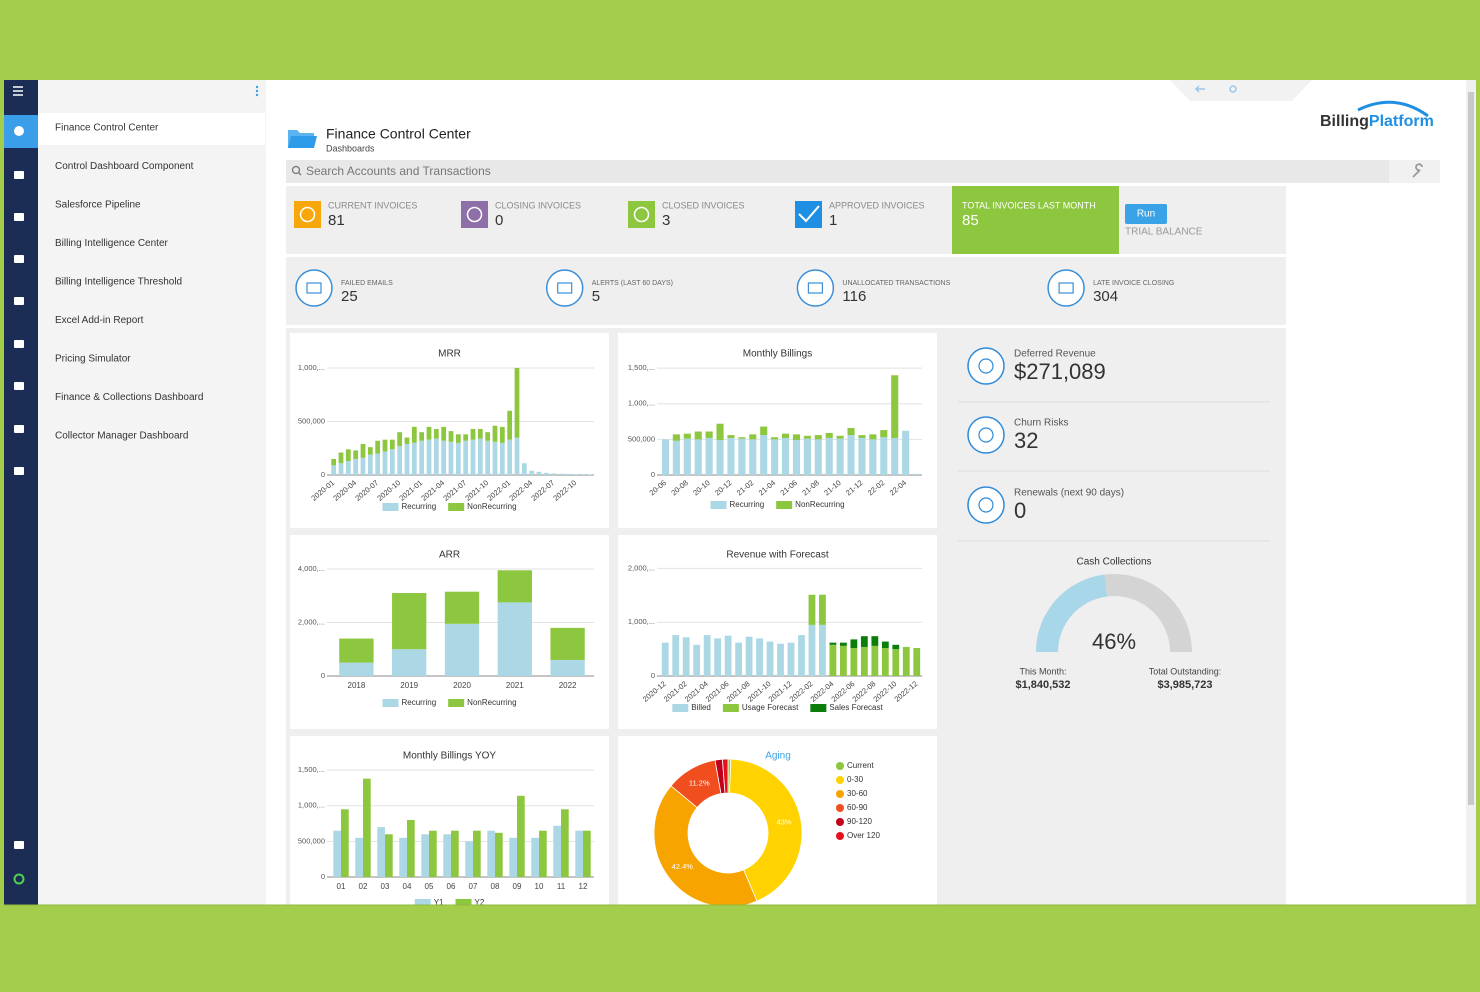 Image resolution: width=1480 pixels, height=992 pixels. What do you see at coordinates (409, 685) in the screenshot?
I see `x-tick-label: 2019` at bounding box center [409, 685].